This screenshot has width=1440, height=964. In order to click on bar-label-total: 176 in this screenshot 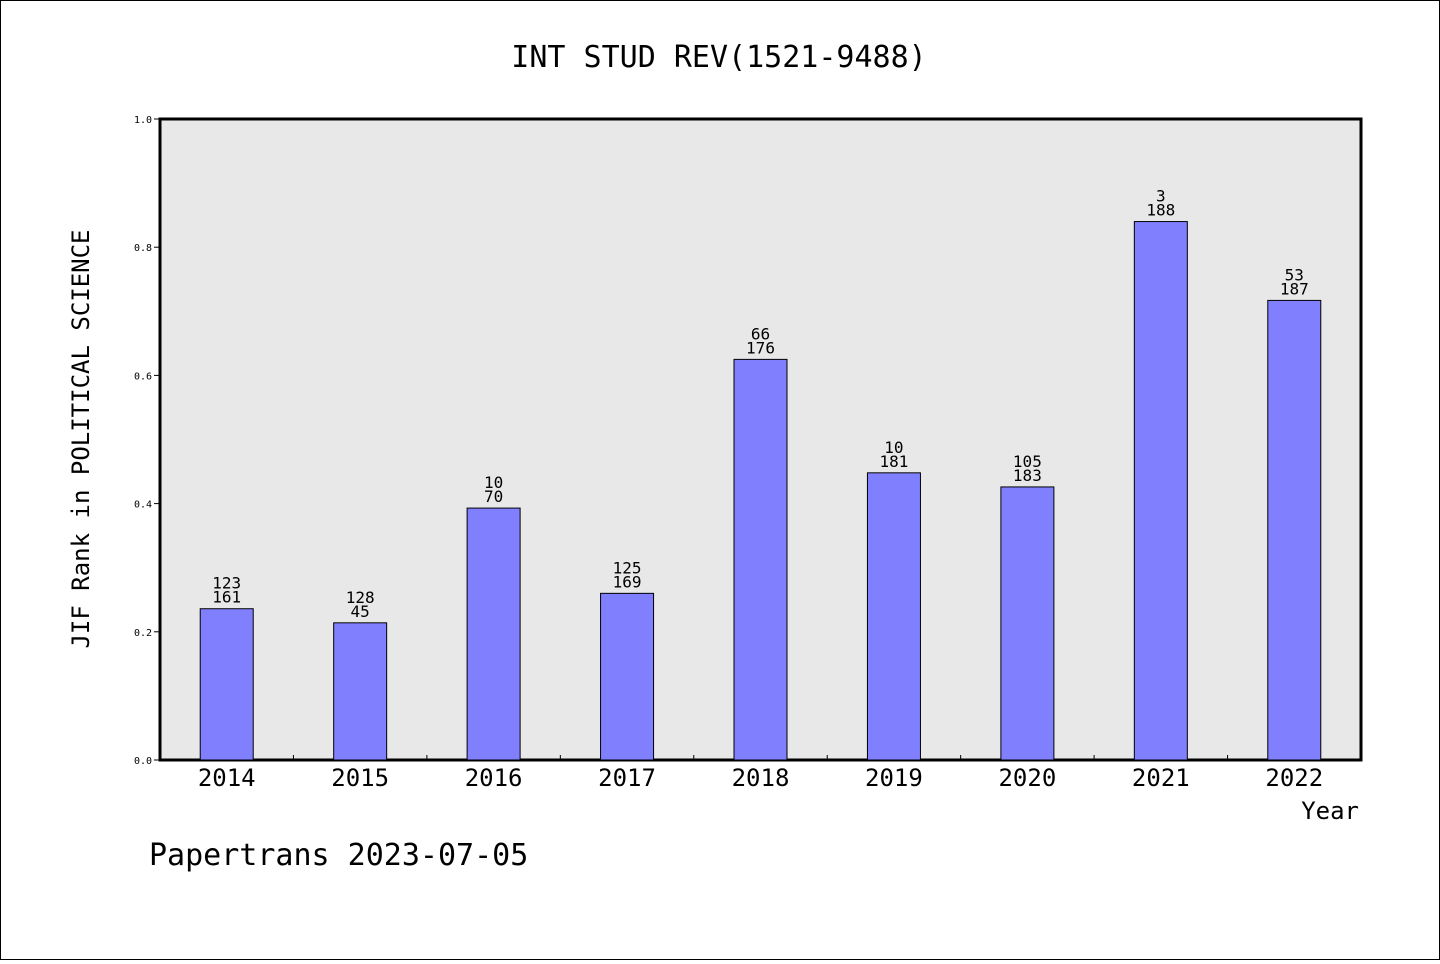, I will do `click(760, 347)`.